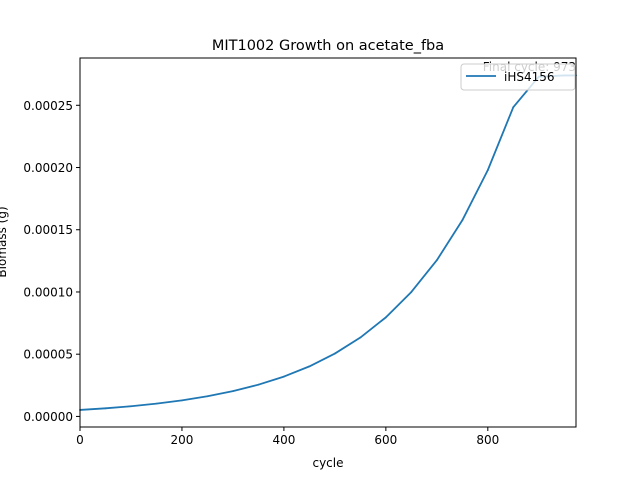  What do you see at coordinates (327, 463) in the screenshot?
I see `x-axis-label: cycle` at bounding box center [327, 463].